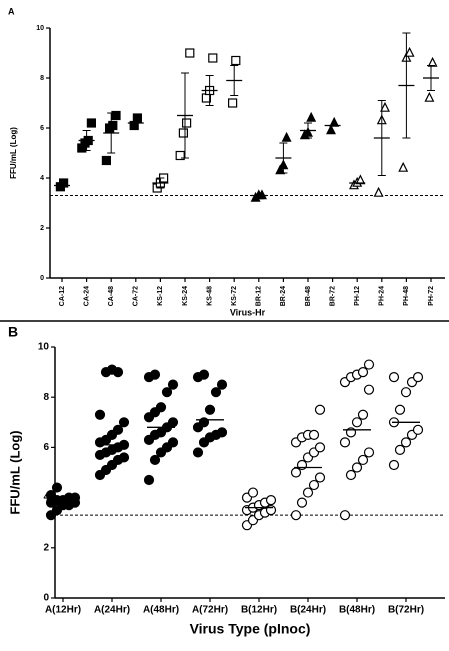 This screenshot has height=651, width=449. What do you see at coordinates (46, 547) in the screenshot?
I see `y-tick-label: 2` at bounding box center [46, 547].